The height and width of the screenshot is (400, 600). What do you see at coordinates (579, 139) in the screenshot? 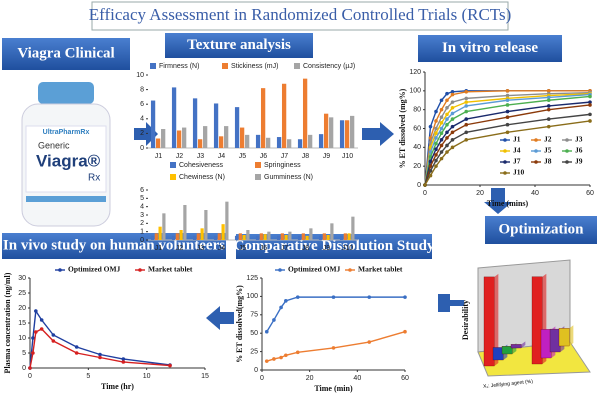
I see `legend-label: J3` at bounding box center [579, 139].